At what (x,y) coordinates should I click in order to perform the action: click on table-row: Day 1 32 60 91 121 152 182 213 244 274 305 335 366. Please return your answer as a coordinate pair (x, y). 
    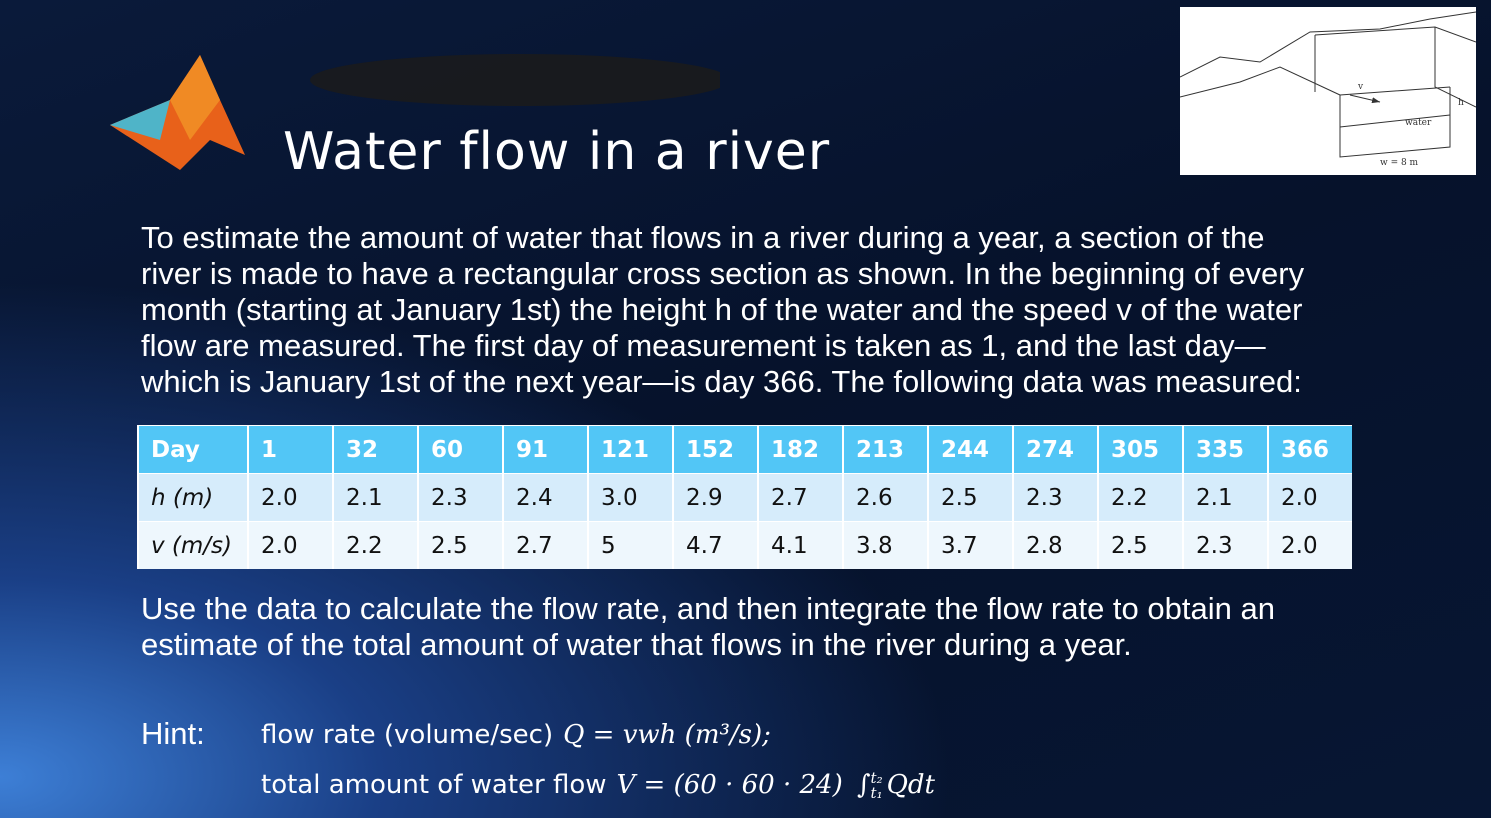
    Looking at the image, I should click on (744, 449).